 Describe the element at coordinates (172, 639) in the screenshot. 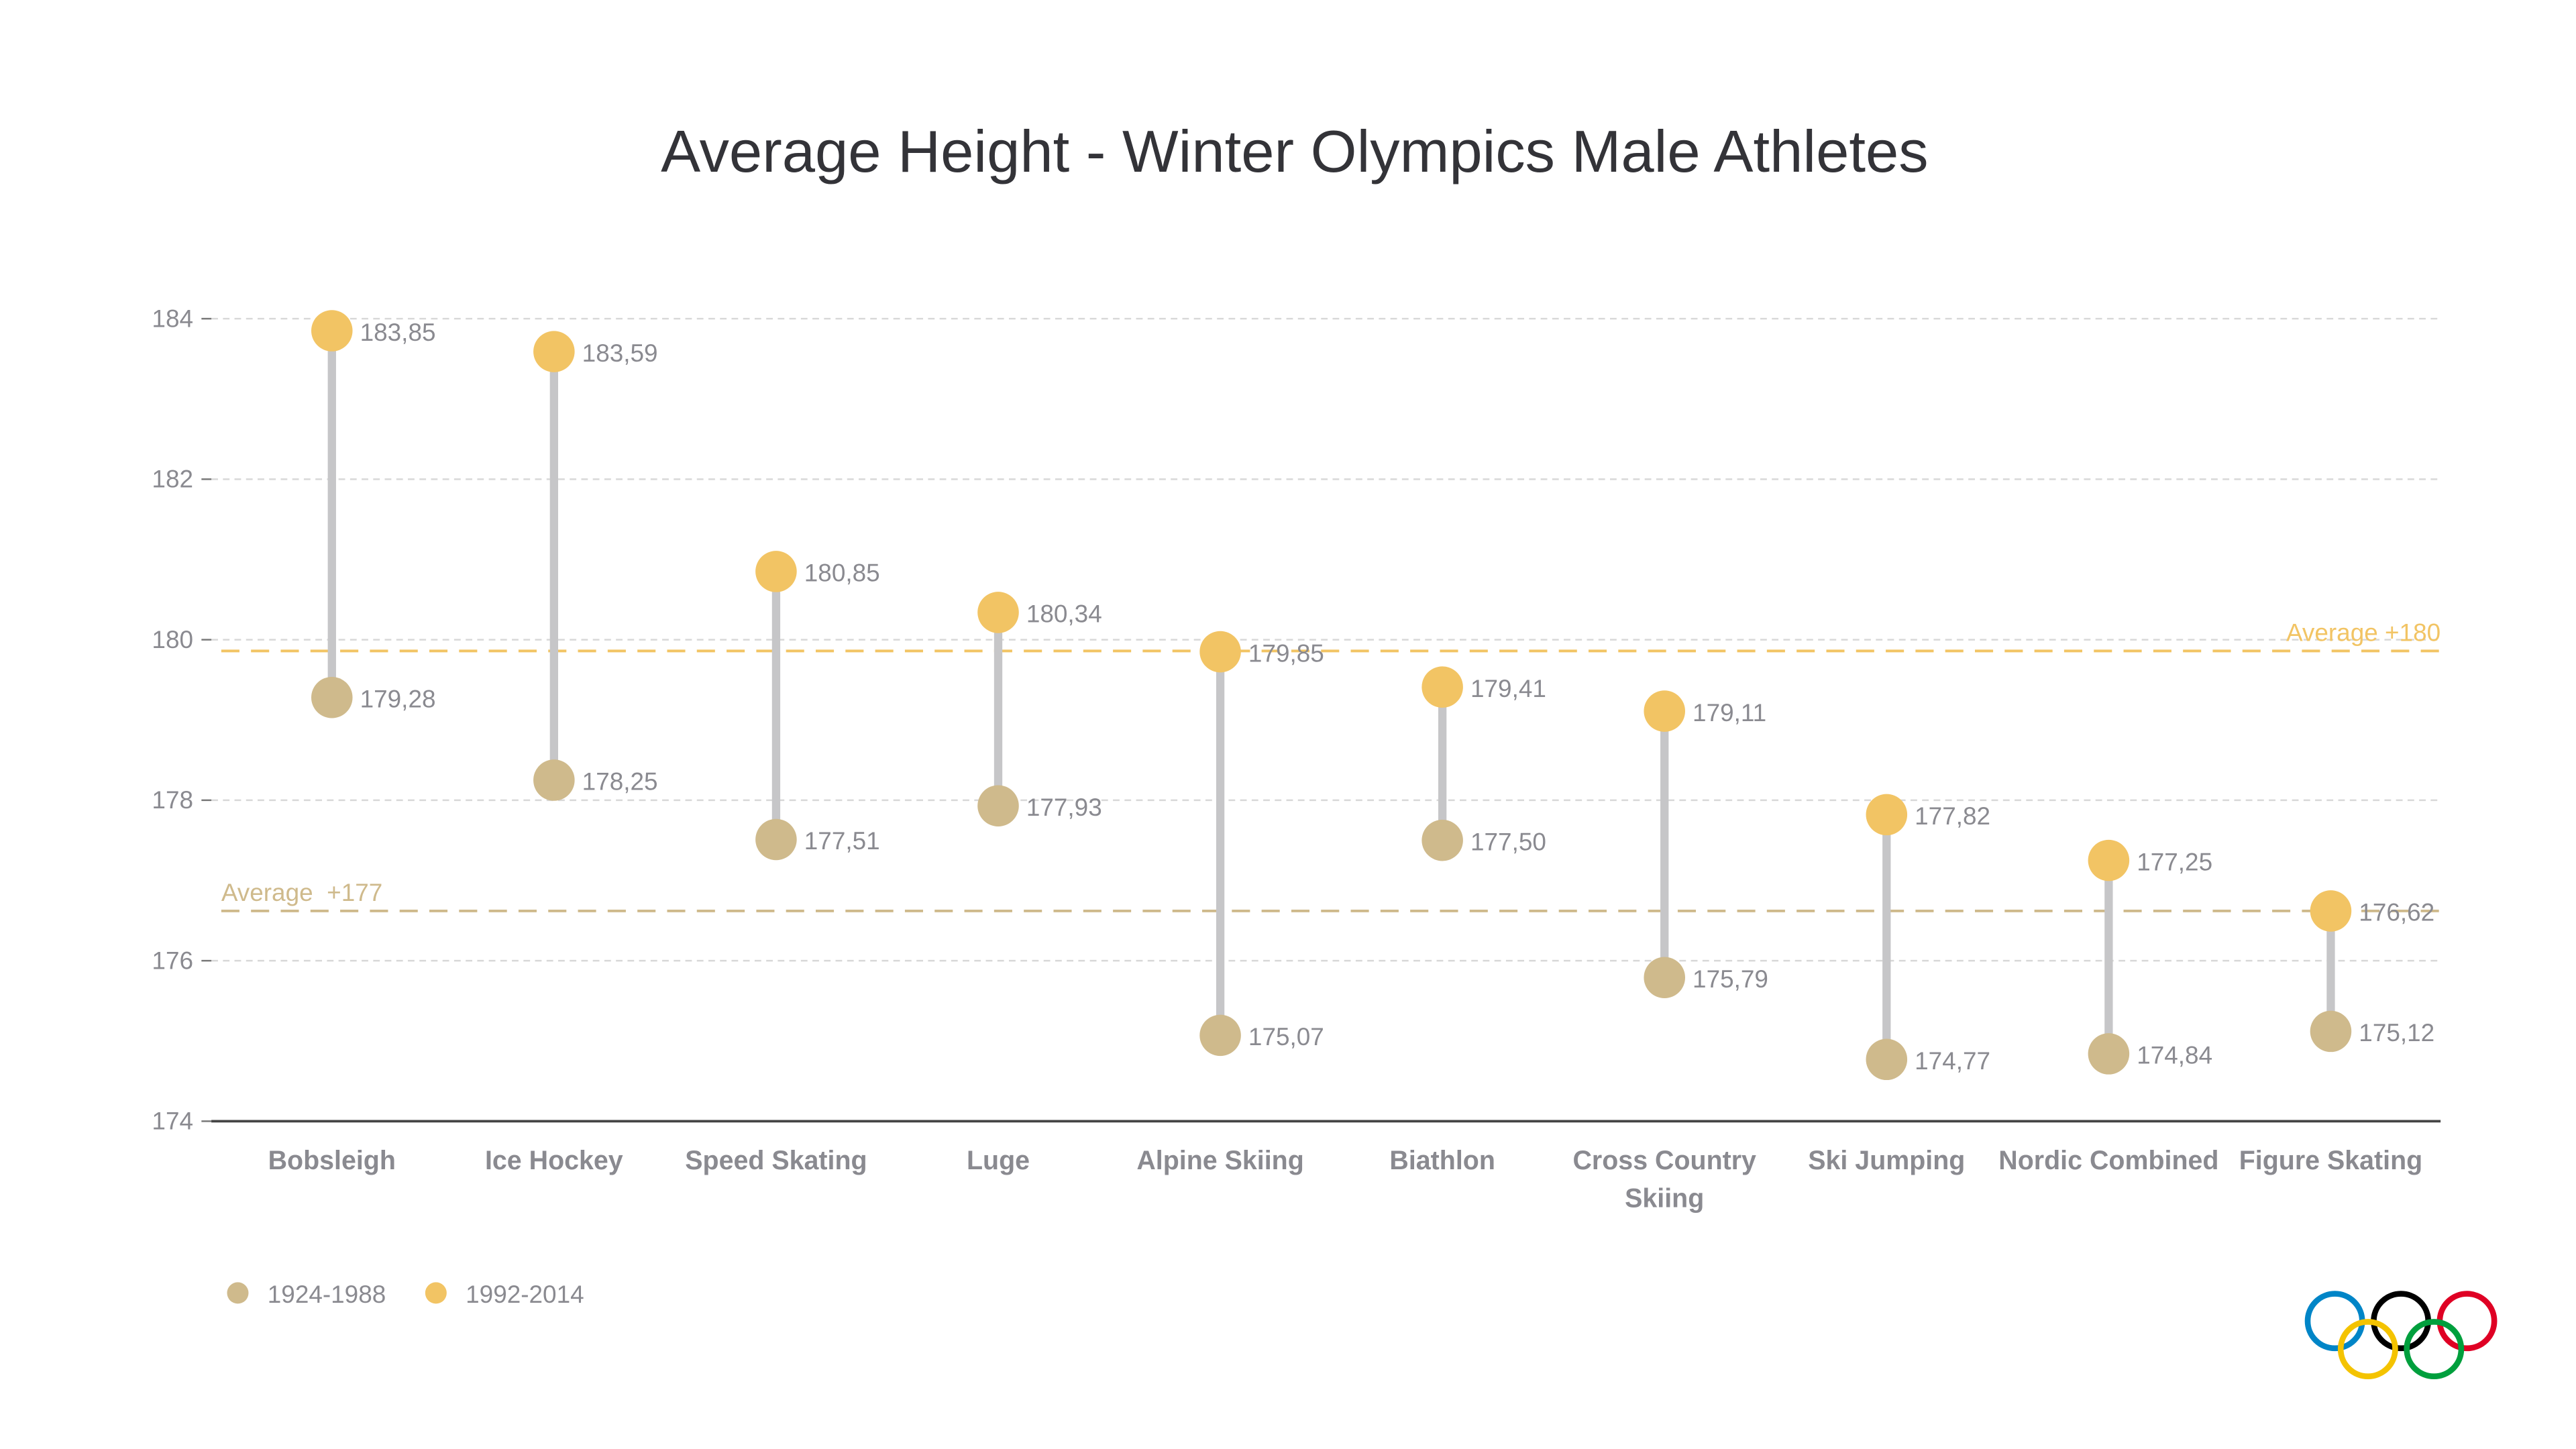

I see `y-tick-label: 180` at that location.